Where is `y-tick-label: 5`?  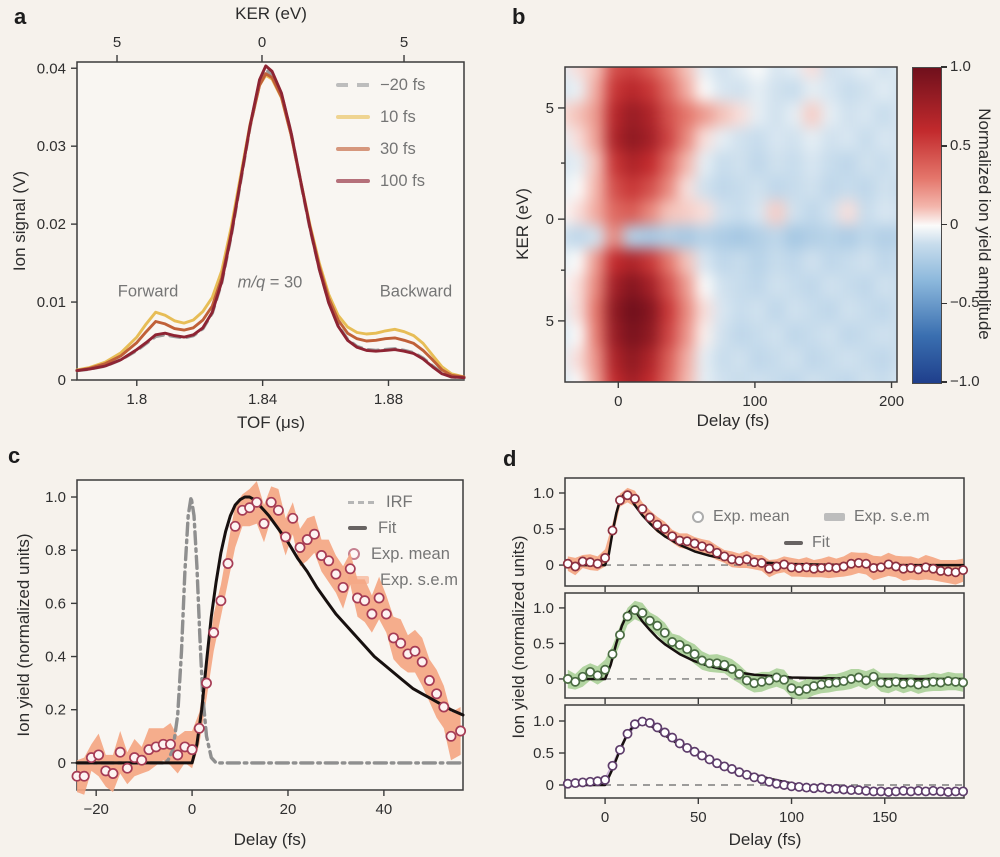 y-tick-label: 5 is located at coordinates (550, 108).